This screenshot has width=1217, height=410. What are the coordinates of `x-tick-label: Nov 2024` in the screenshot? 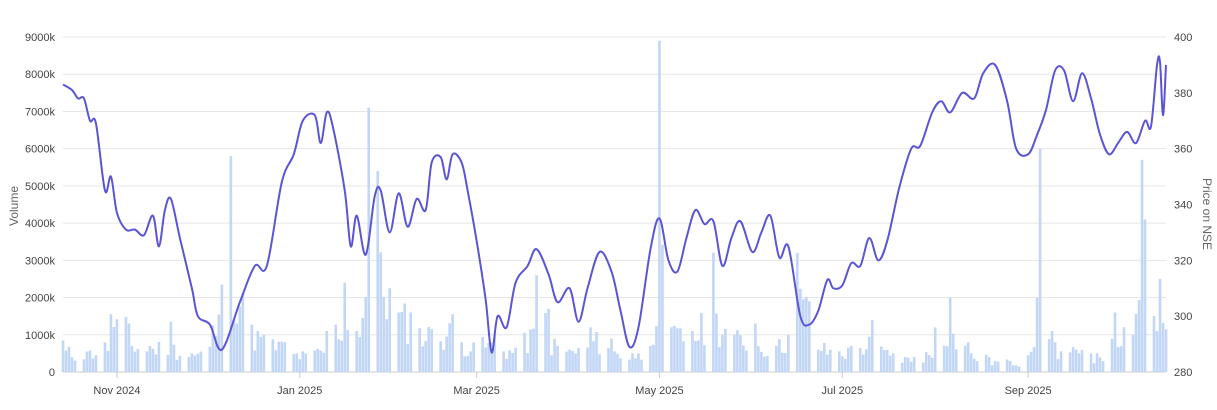 It's located at (116, 391).